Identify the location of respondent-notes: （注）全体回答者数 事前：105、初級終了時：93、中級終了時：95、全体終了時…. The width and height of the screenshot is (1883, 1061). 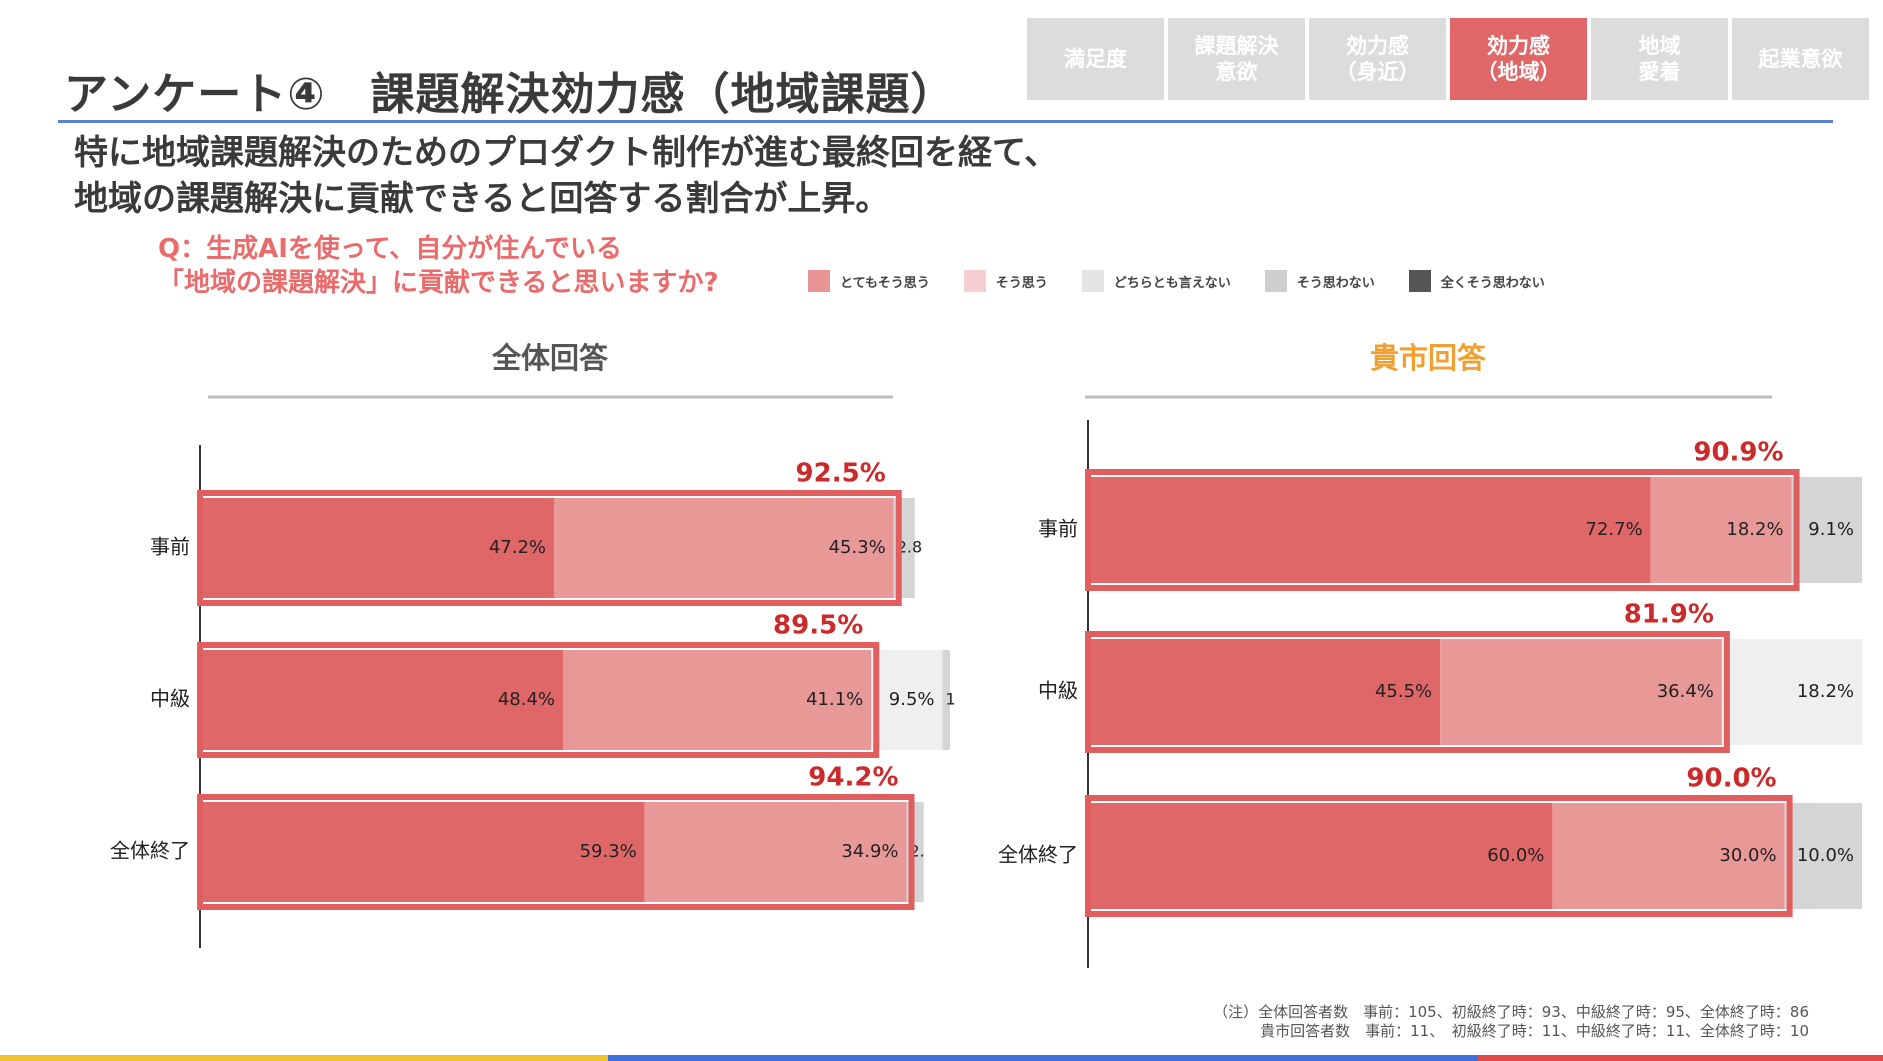
(1511, 1022).